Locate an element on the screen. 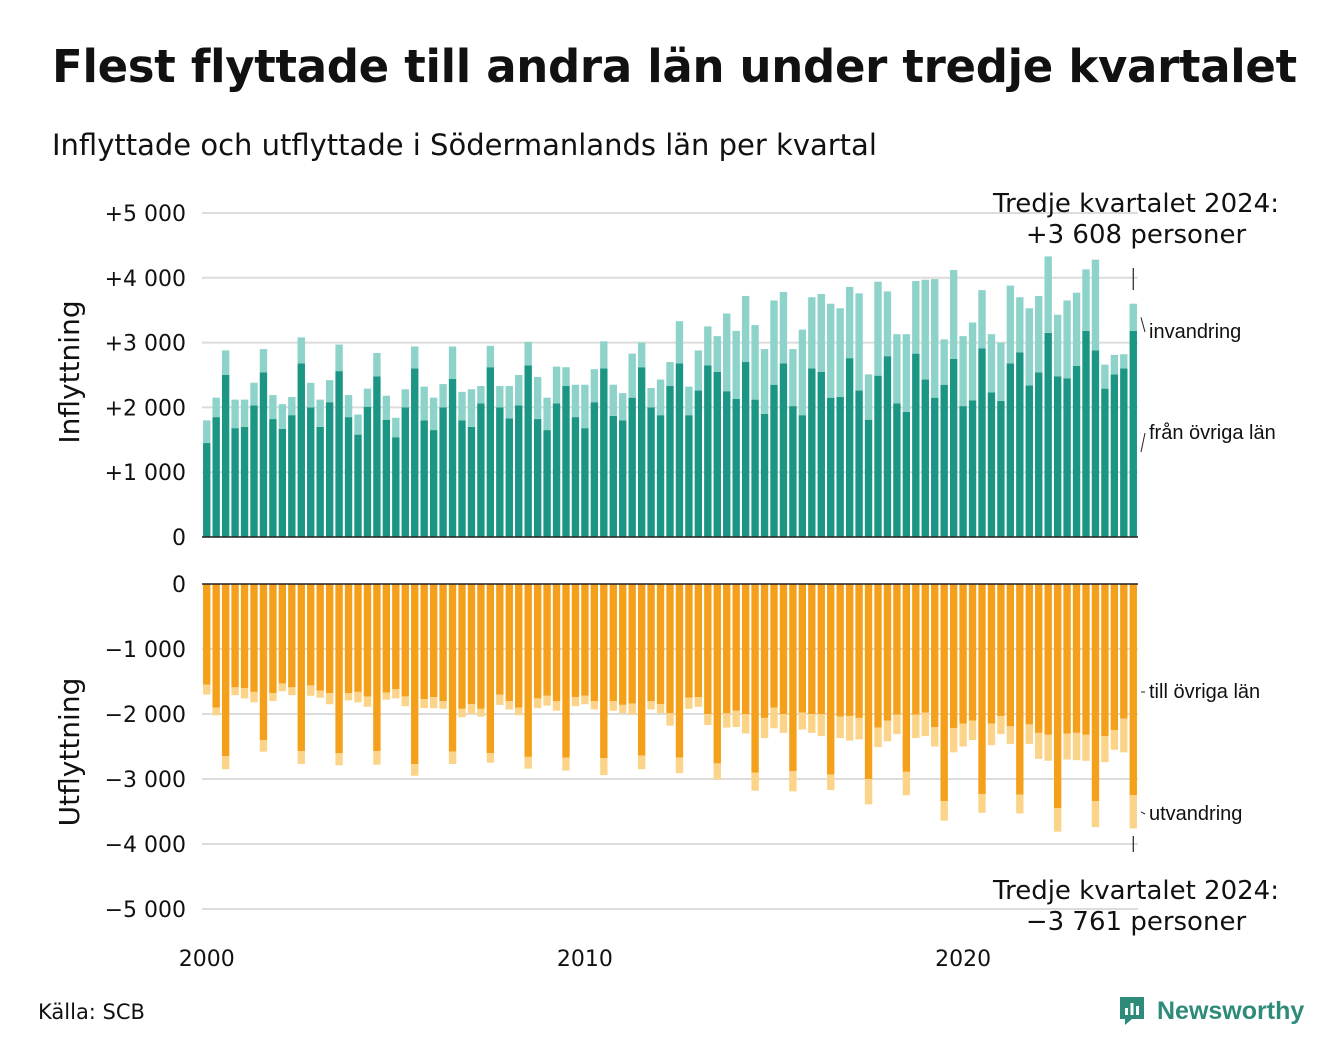 This screenshot has width=1340, height=1060. annotation-pointers is located at coordinates (1139, 560).